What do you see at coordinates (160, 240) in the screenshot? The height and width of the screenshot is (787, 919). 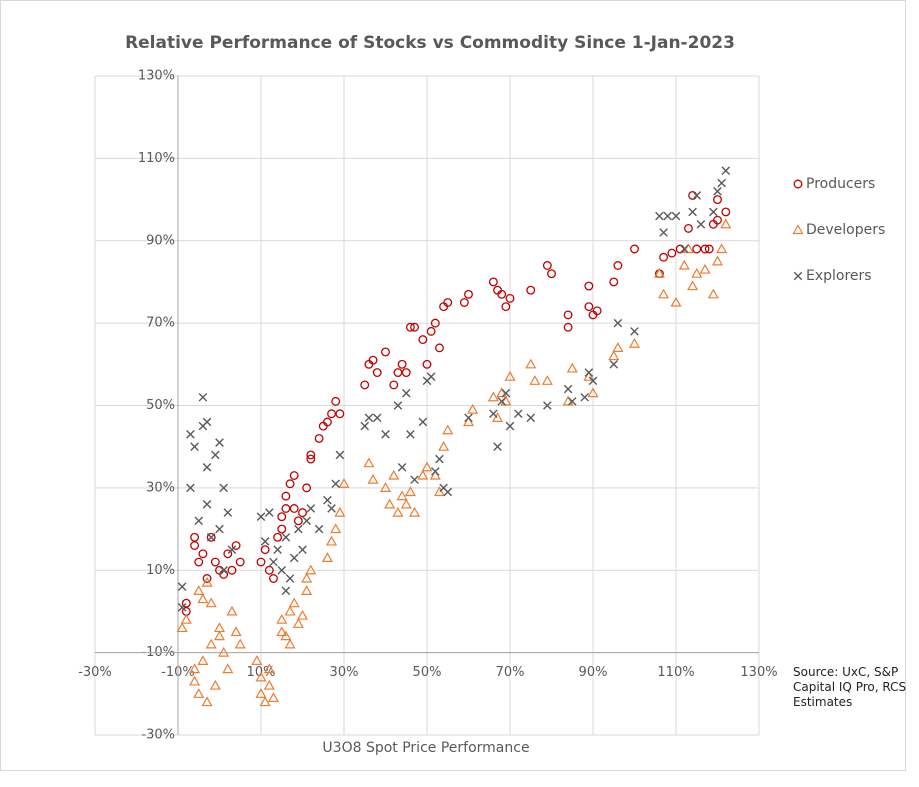 I see `y-tick-label: 90%` at bounding box center [160, 240].